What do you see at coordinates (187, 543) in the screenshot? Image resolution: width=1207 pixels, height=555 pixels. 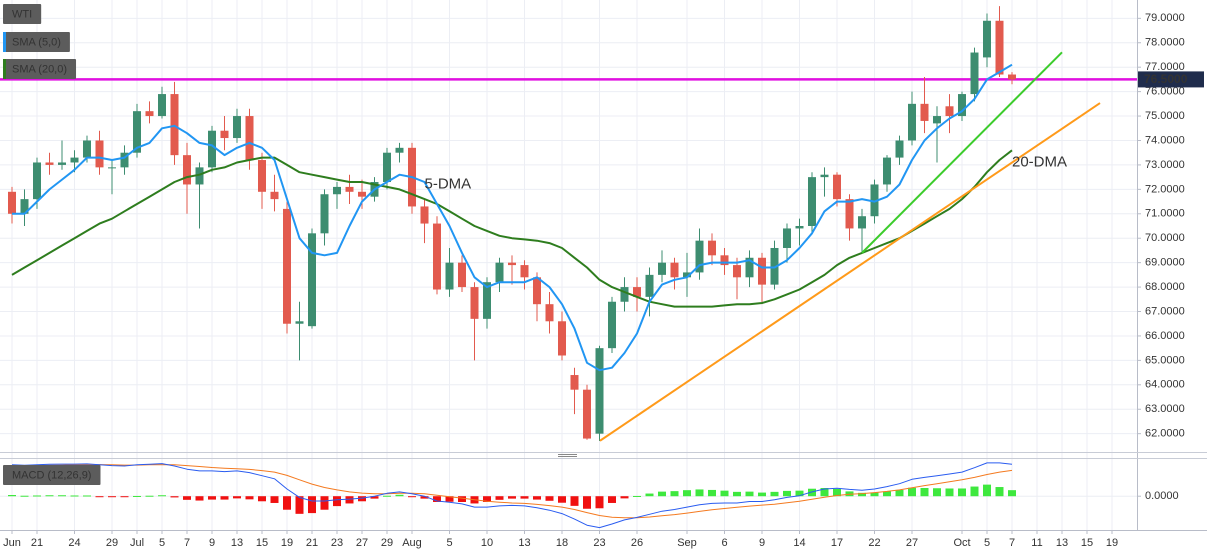 I see `x-tick-label: 7` at bounding box center [187, 543].